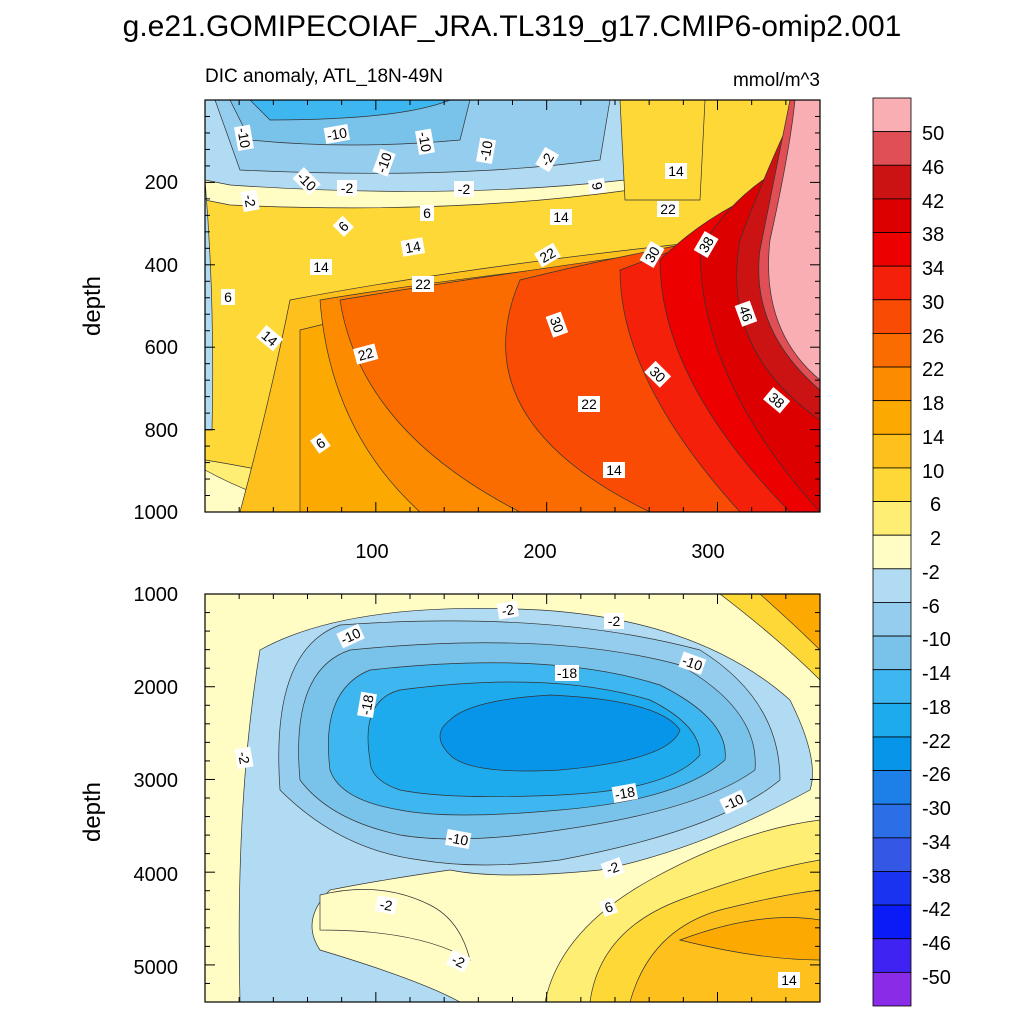  I want to click on colorbar-tick-label: -18, so click(936, 708).